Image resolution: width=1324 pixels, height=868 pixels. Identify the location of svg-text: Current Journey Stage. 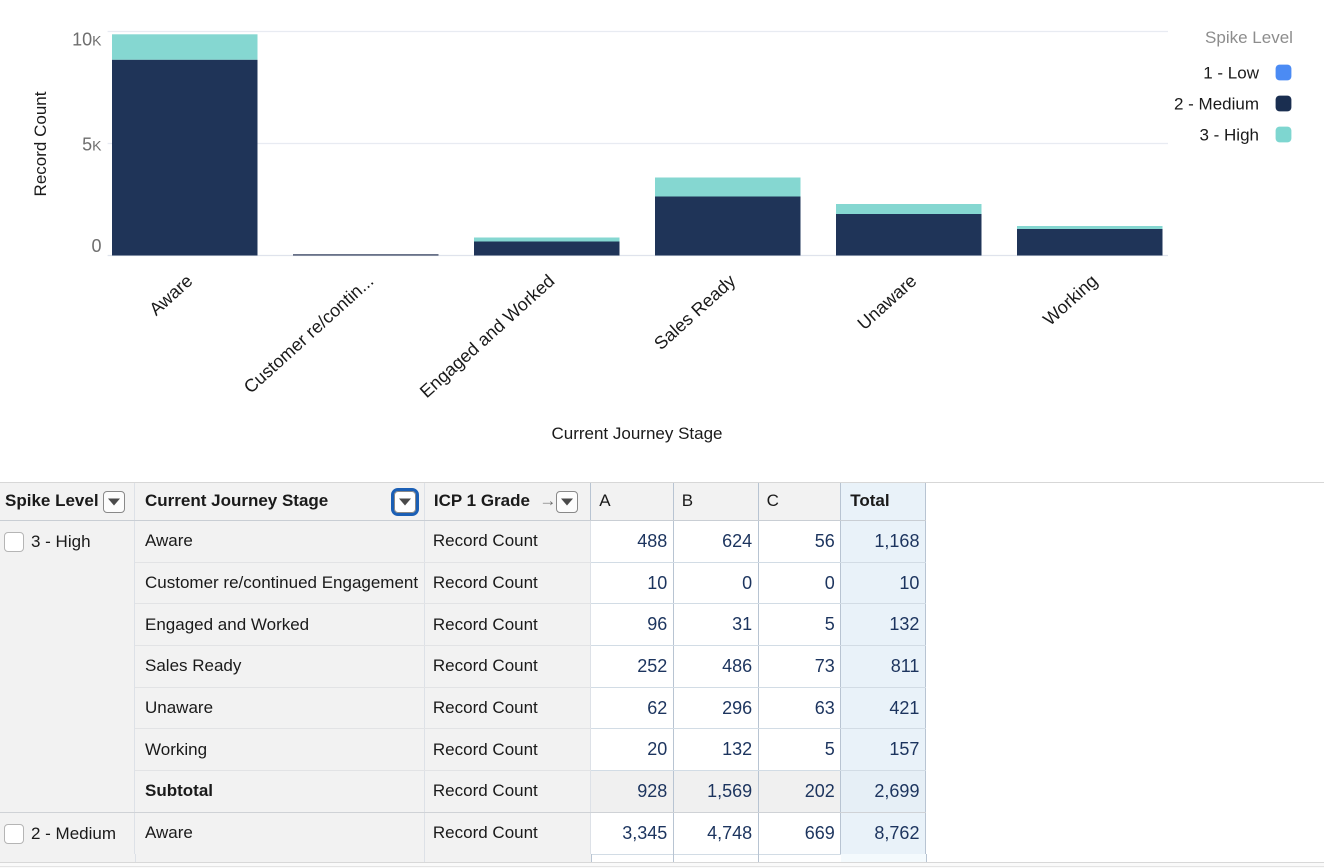
(636, 433).